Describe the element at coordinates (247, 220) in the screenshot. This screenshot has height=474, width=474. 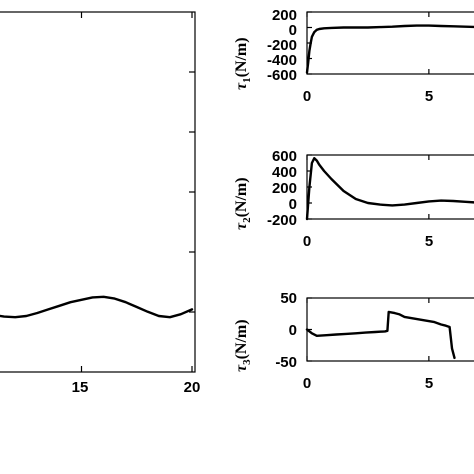
I see `plot-tau2-ylabel-subscript: 2` at that location.